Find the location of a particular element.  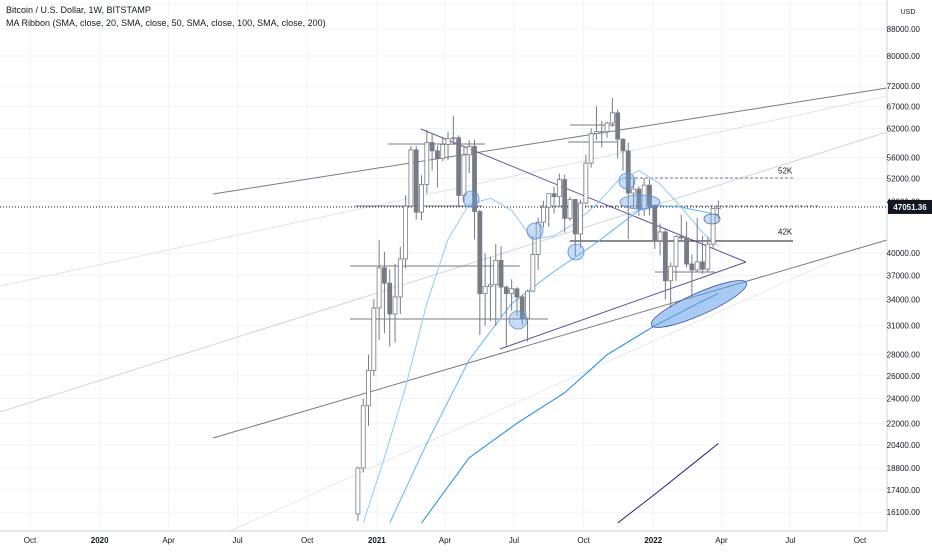

time-tick-label: 2020 is located at coordinates (100, 540).